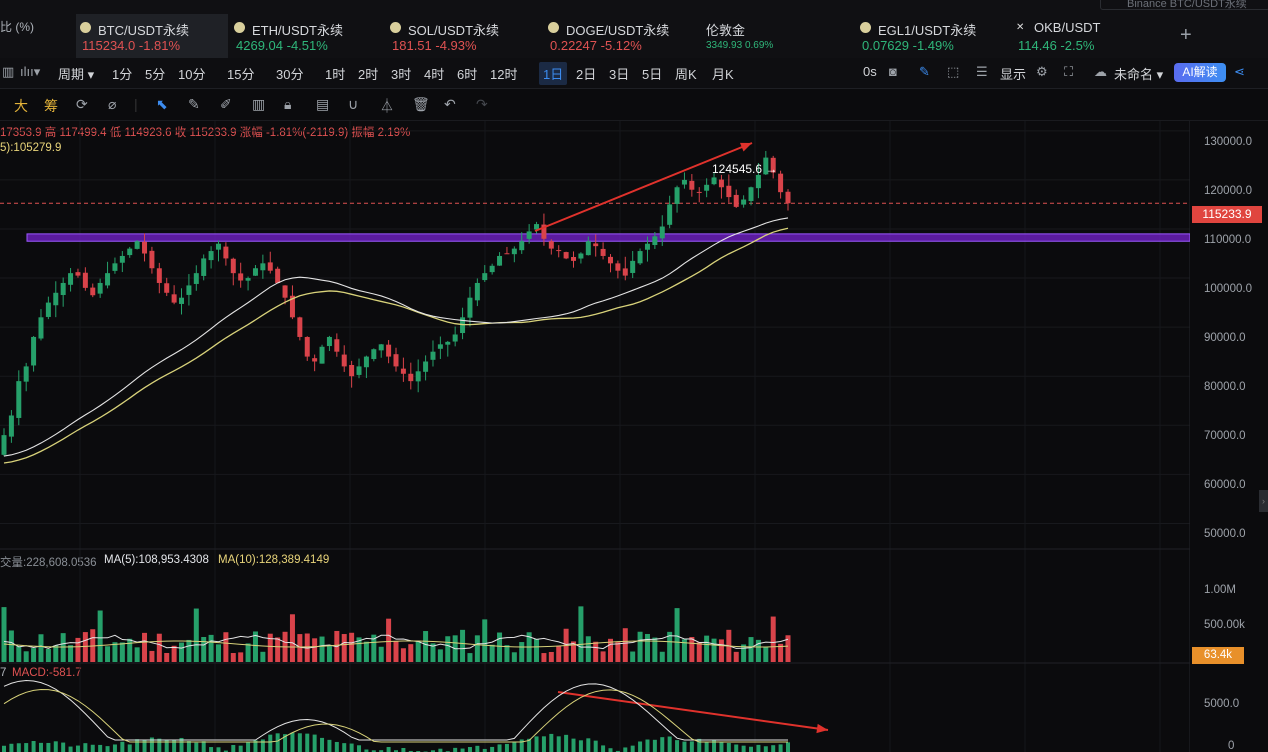 Image resolution: width=1268 pixels, height=752 pixels. Describe the element at coordinates (1263, 501) in the screenshot. I see `axis-expand-handle: ›` at that location.